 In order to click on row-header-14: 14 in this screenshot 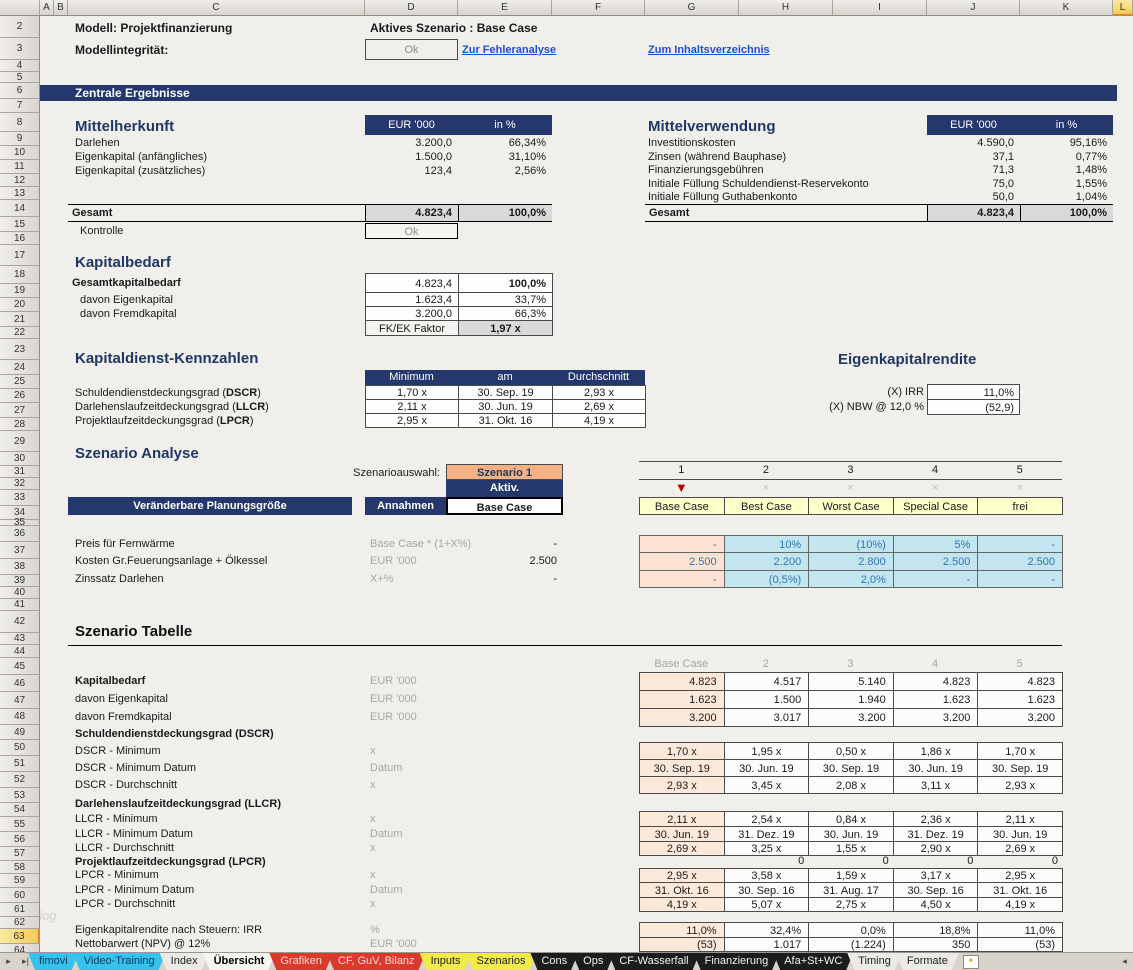, I will do `click(20, 208)`.